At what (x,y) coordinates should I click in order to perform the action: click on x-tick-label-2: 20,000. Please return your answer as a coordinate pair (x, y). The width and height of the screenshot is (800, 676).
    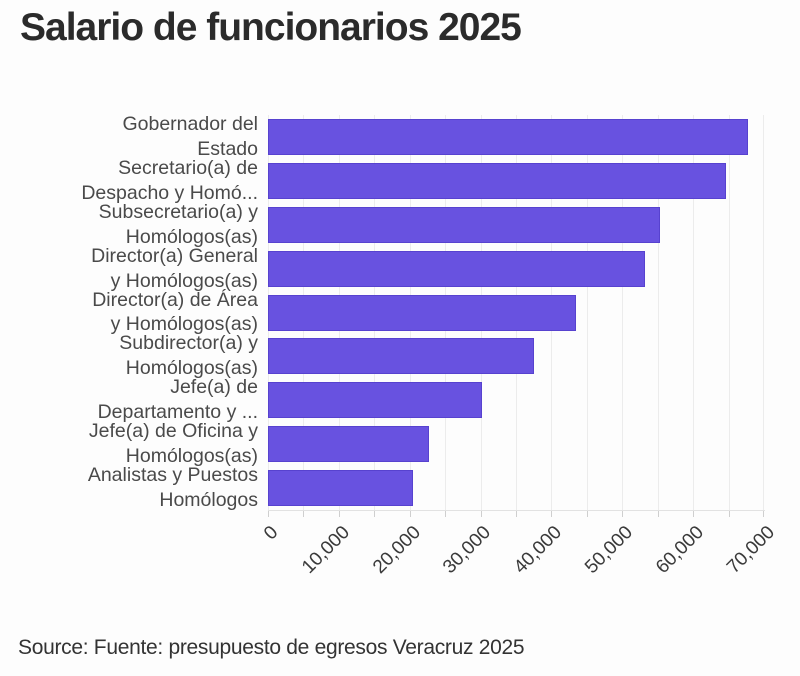
    Looking at the image, I should click on (396, 550).